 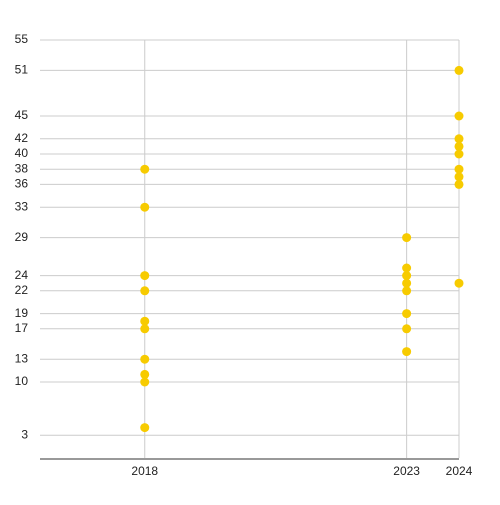 I want to click on y-tick-label: 19, so click(x=22, y=313).